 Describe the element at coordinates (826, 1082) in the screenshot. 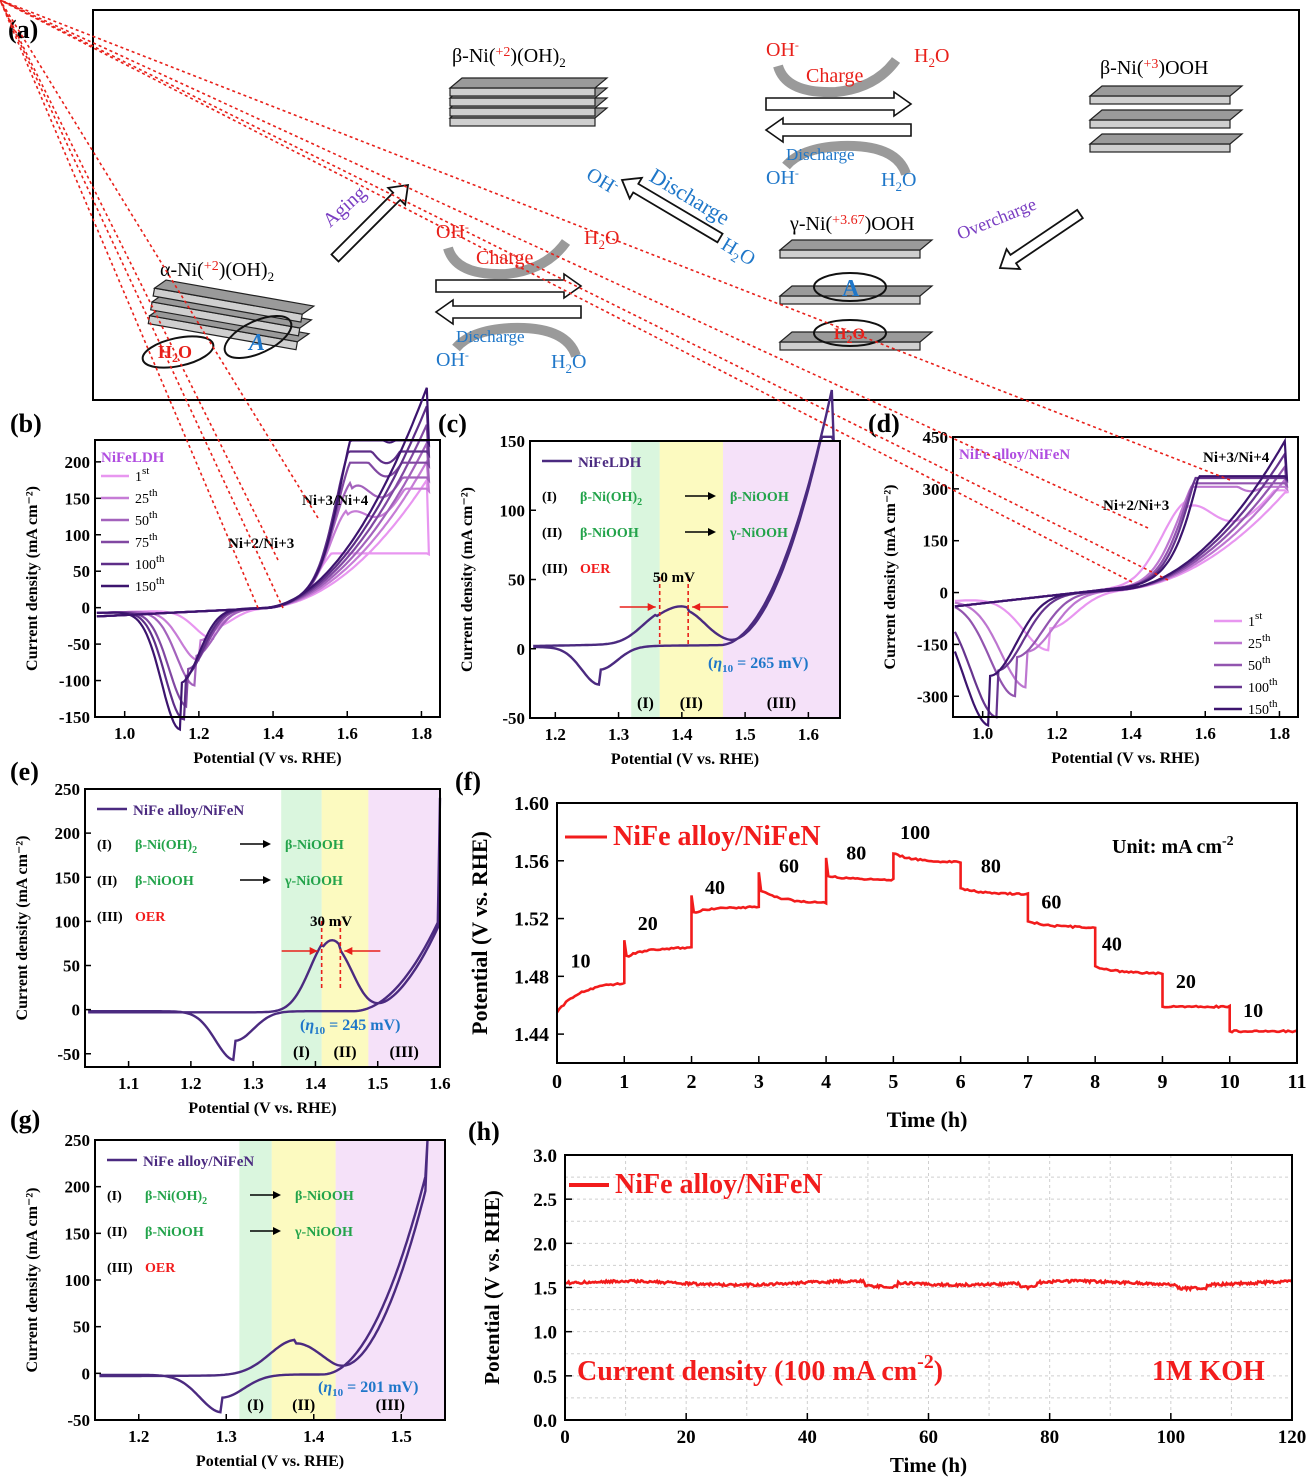

I see `x-tick-label: 4` at that location.